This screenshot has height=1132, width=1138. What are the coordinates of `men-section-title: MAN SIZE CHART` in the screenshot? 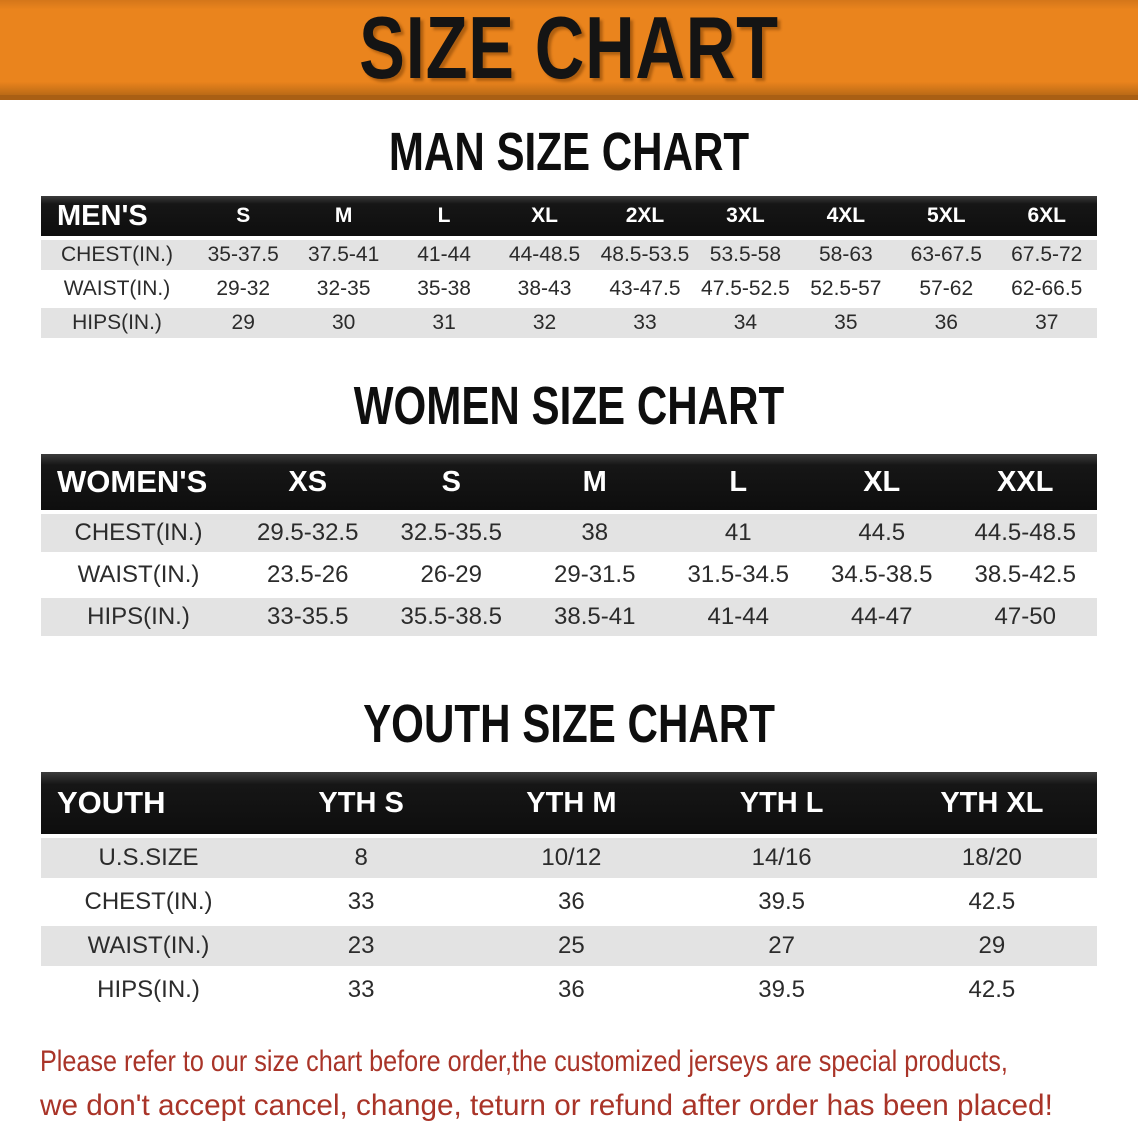 It's located at (569, 152).